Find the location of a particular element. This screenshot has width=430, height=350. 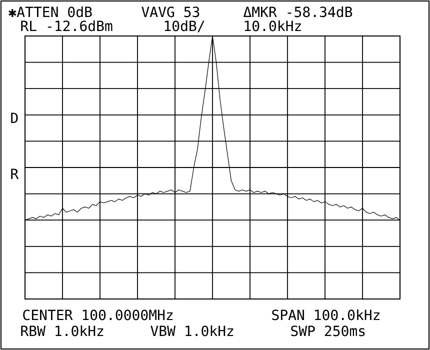

text: RL -12.6dBm is located at coordinates (66, 26).